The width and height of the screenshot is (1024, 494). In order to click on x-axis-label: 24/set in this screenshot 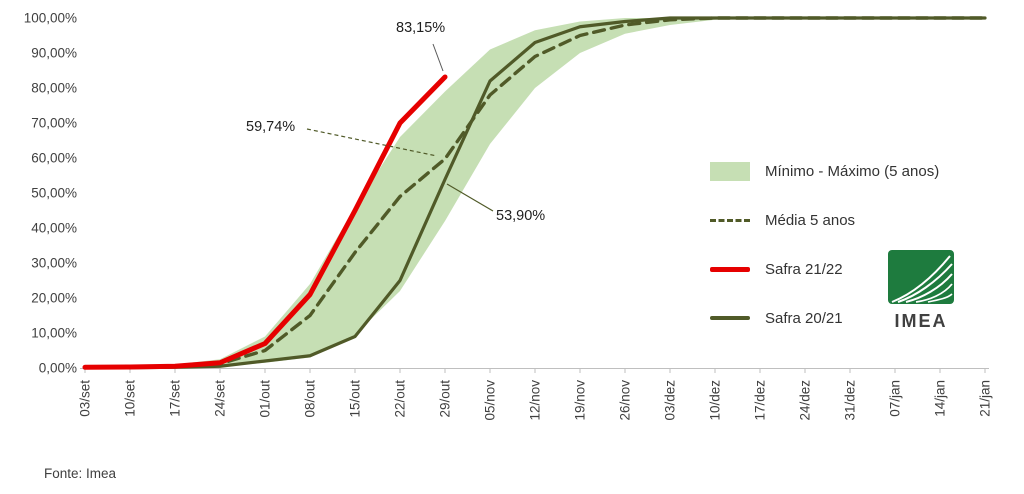, I will do `click(220, 398)`.